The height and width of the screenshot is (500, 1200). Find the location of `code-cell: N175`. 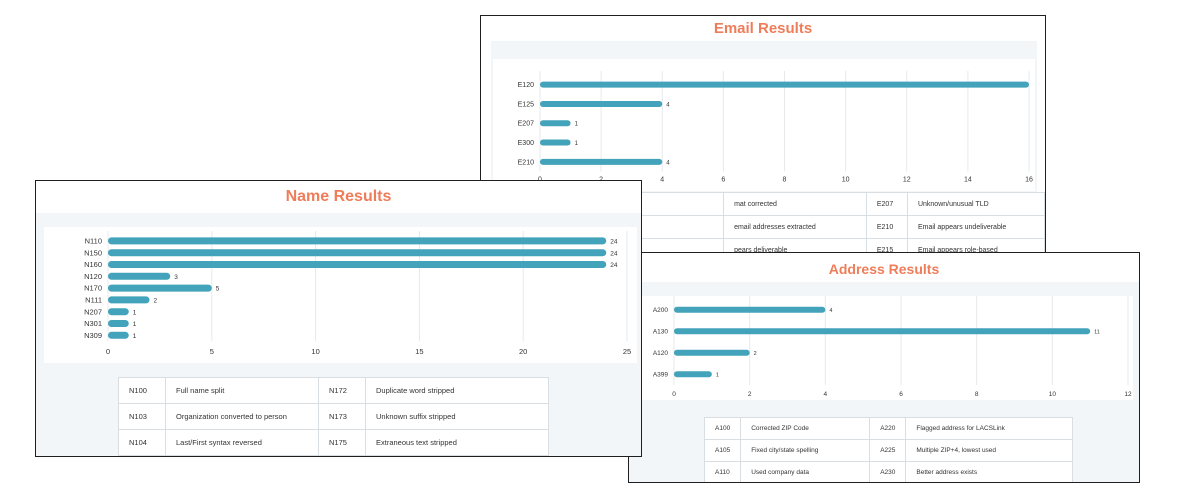

code-cell: N175 is located at coordinates (342, 442).